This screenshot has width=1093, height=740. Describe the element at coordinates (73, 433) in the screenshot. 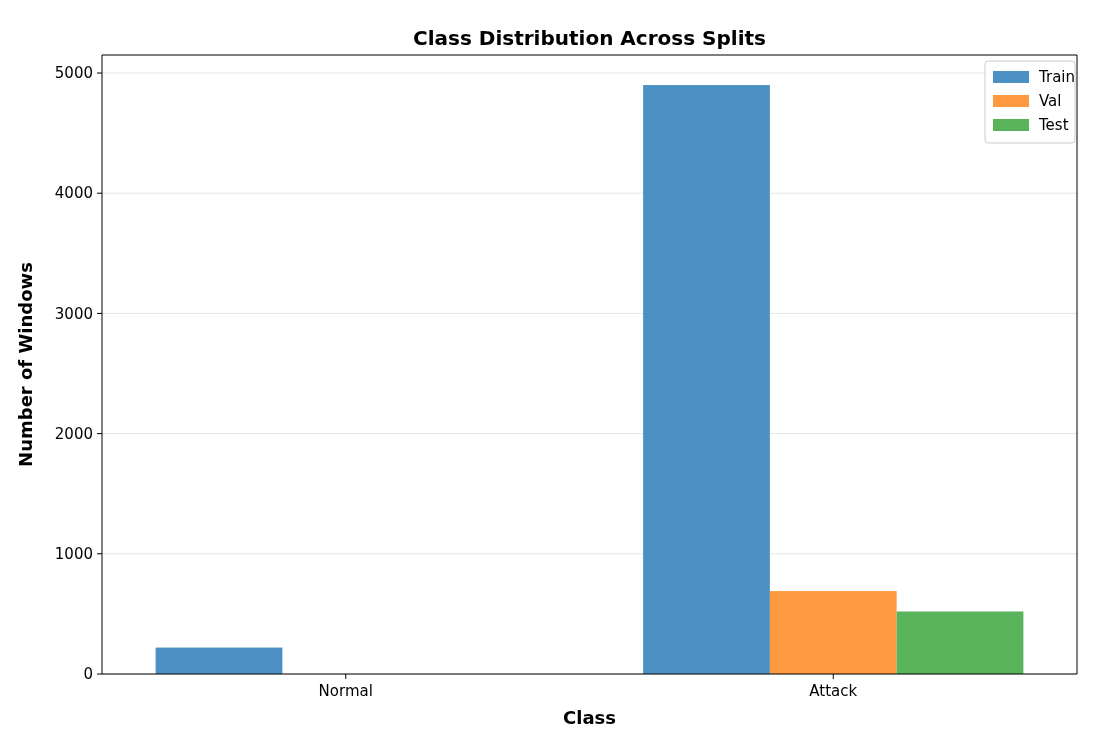

I see `y-tick-label: 2000` at that location.